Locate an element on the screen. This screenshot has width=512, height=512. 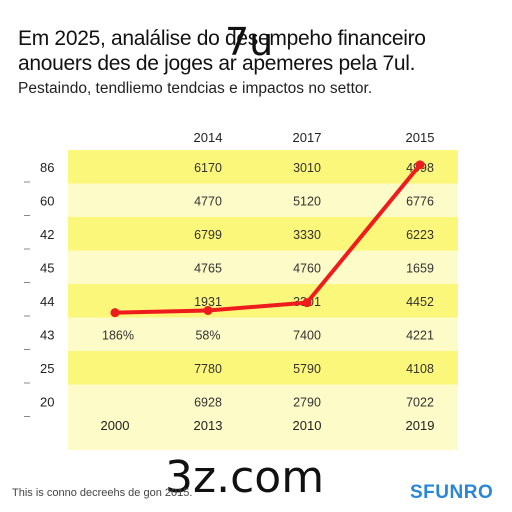
table-cell: 6170 is located at coordinates (208, 168).